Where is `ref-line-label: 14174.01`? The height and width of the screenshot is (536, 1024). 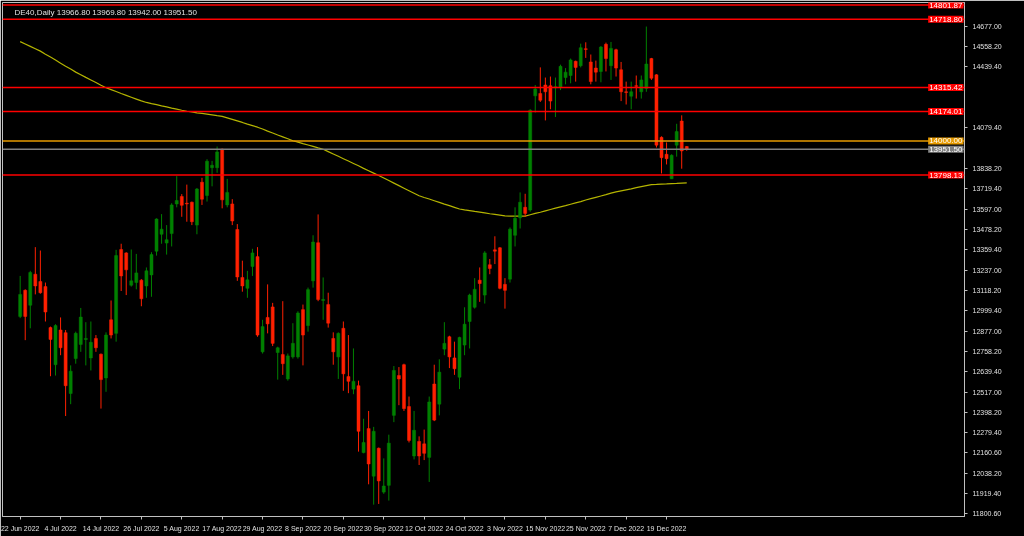
ref-line-label: 14174.01 is located at coordinates (946, 111).